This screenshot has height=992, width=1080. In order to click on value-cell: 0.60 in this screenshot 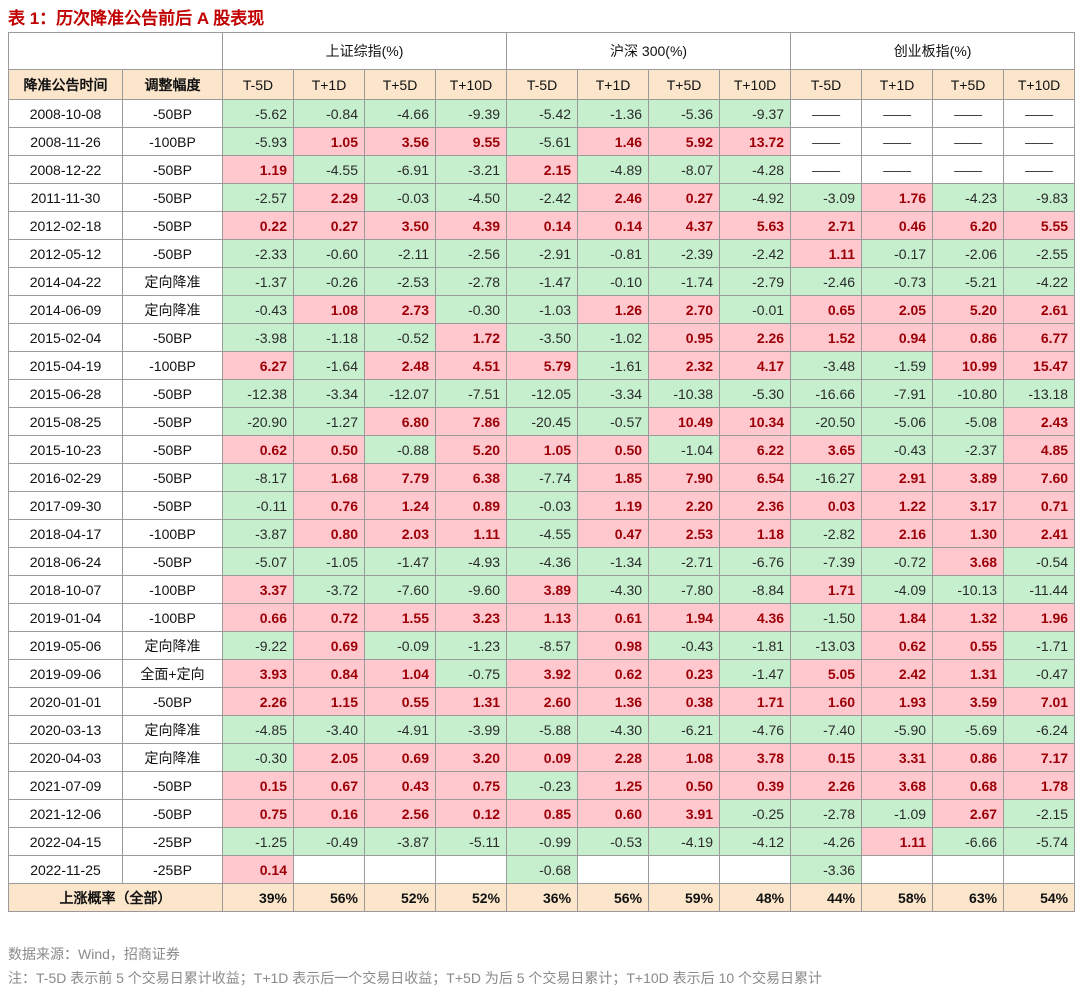, I will do `click(613, 813)`.